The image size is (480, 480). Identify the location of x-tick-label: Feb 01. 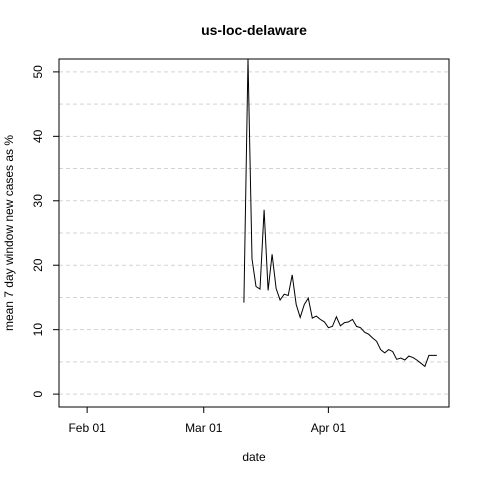
(87, 428).